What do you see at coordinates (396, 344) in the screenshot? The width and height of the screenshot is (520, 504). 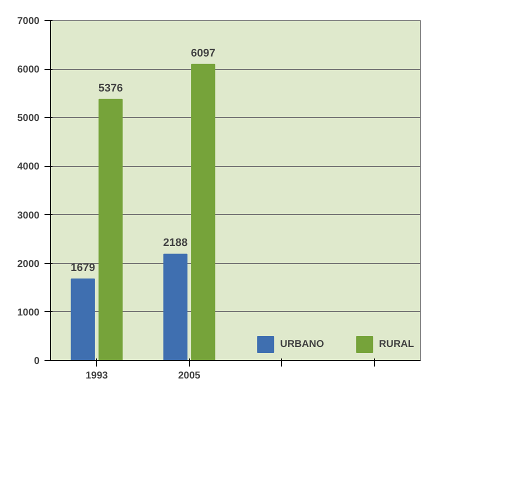 I see `legend-label: RURAL` at bounding box center [396, 344].